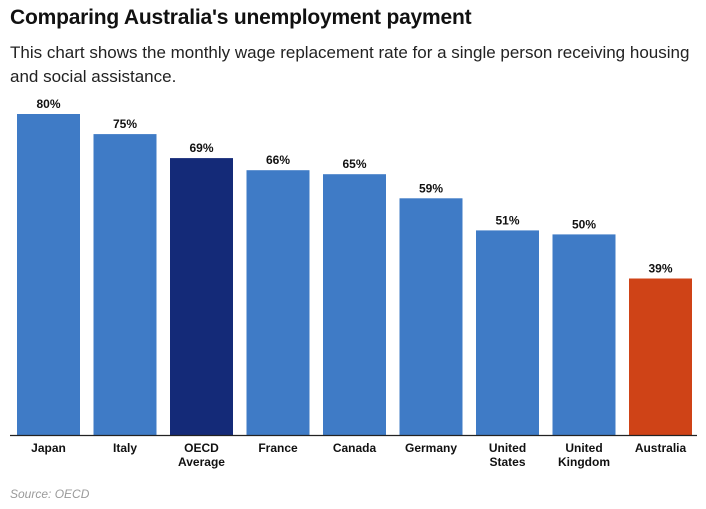  What do you see at coordinates (48, 274) in the screenshot?
I see `bar-japan` at bounding box center [48, 274].